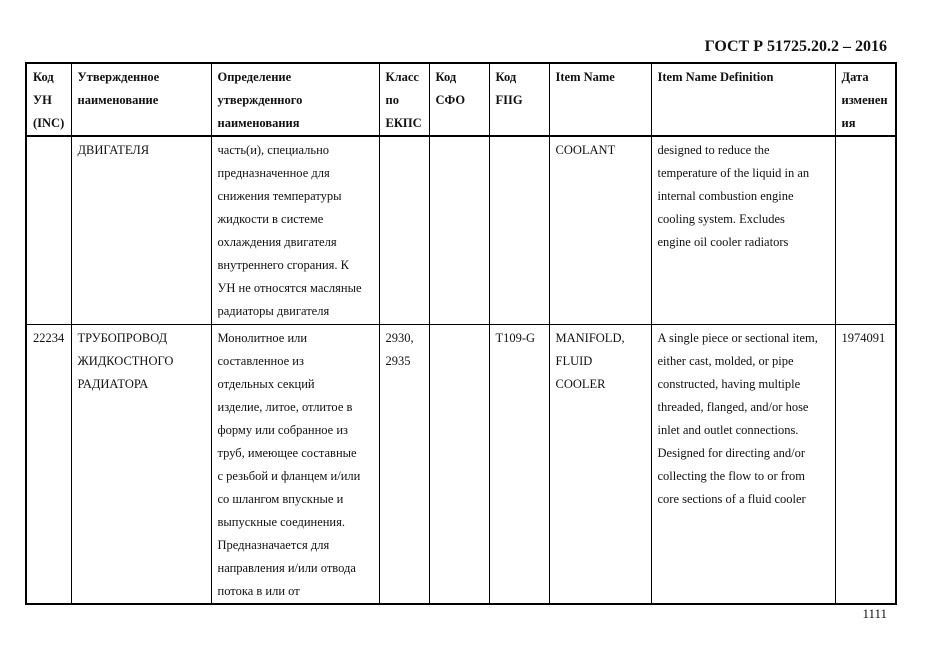 This screenshot has width=935, height=661. What do you see at coordinates (266, 384) in the screenshot?
I see `cell-line: отдельных секций` at bounding box center [266, 384].